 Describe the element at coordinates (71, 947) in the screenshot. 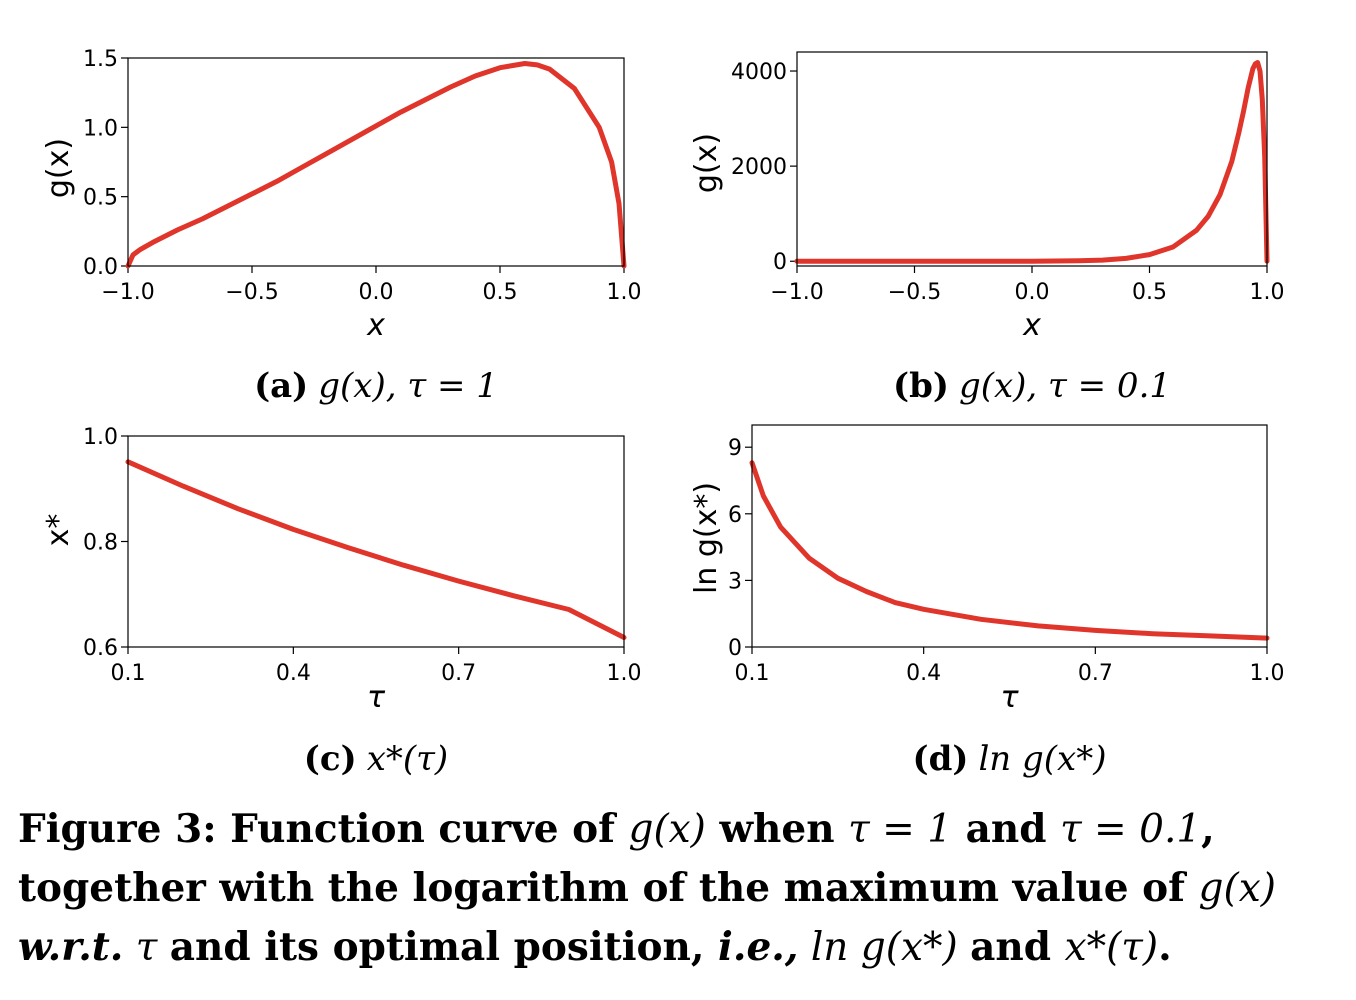

I see `caption-text: w.r.t.` at that location.